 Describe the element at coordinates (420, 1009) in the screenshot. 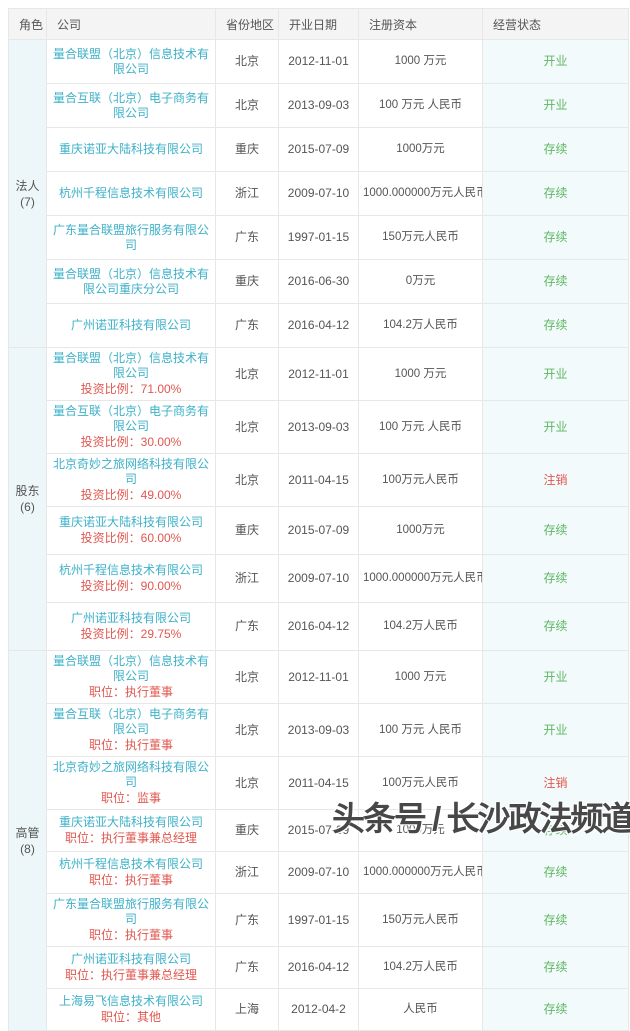

I see `capital-cell: 人民币` at that location.